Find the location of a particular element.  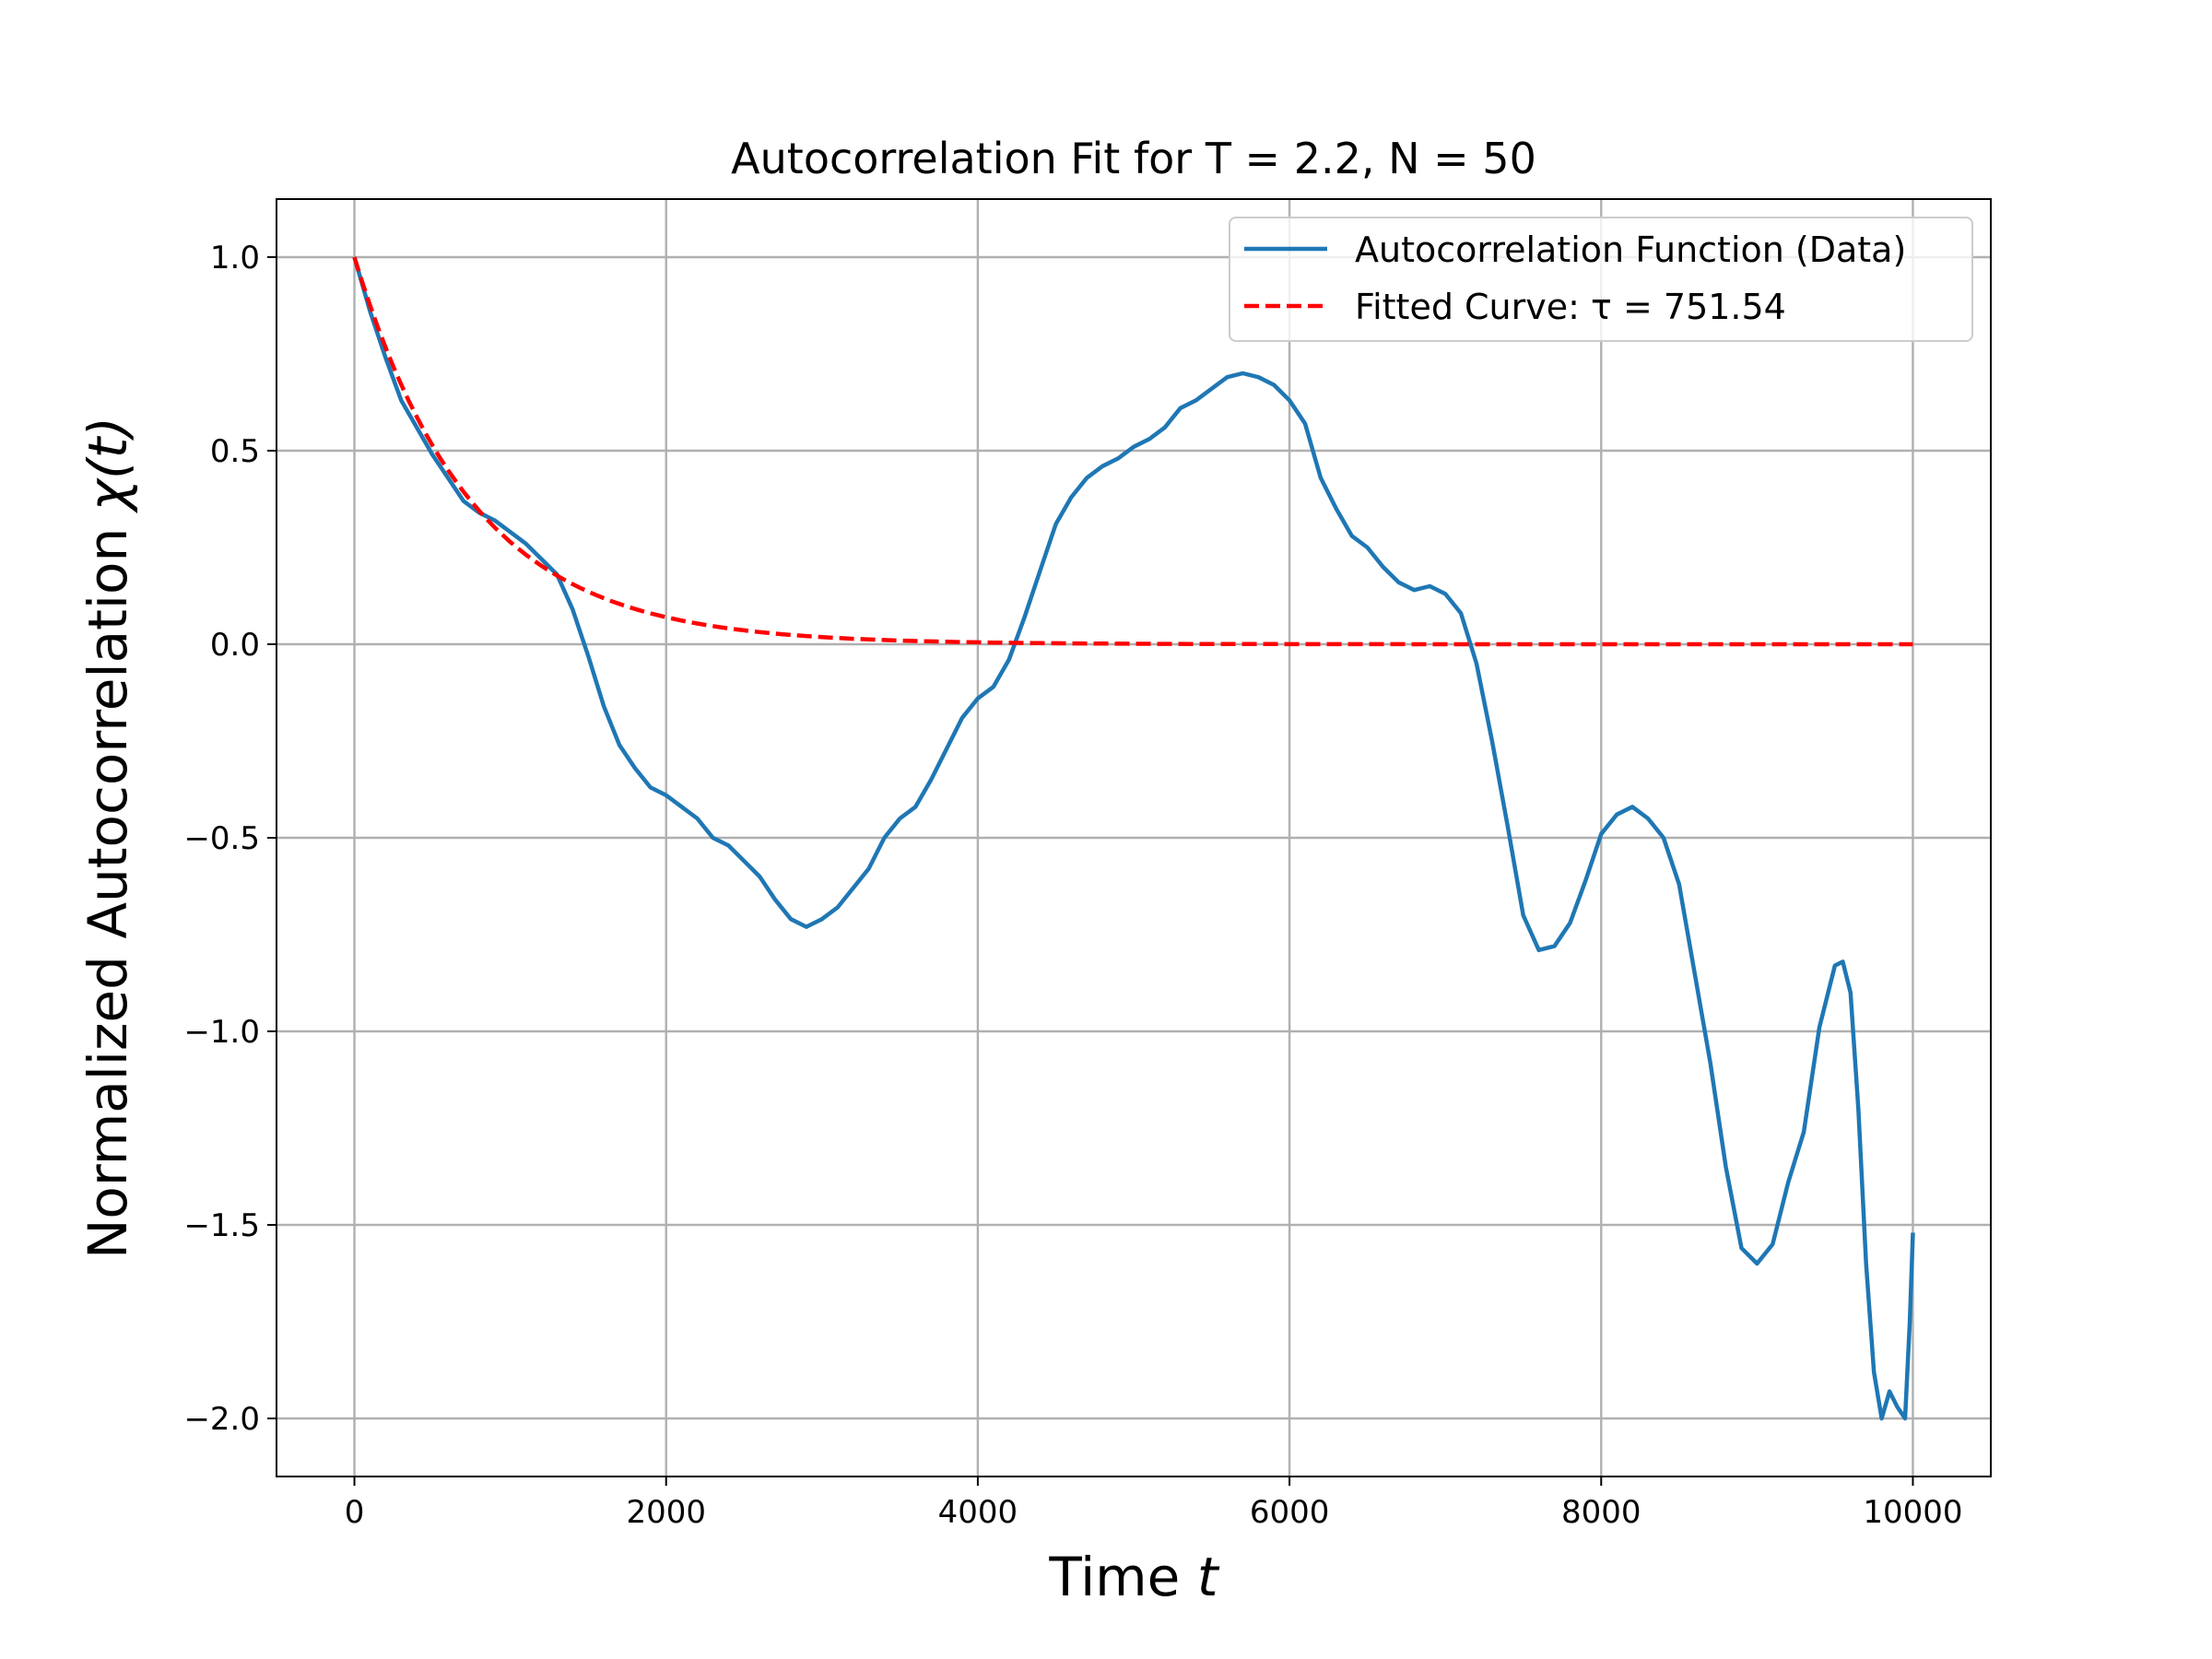

y-axis-label-text: Normalized Autocorrelation is located at coordinates (107, 885).